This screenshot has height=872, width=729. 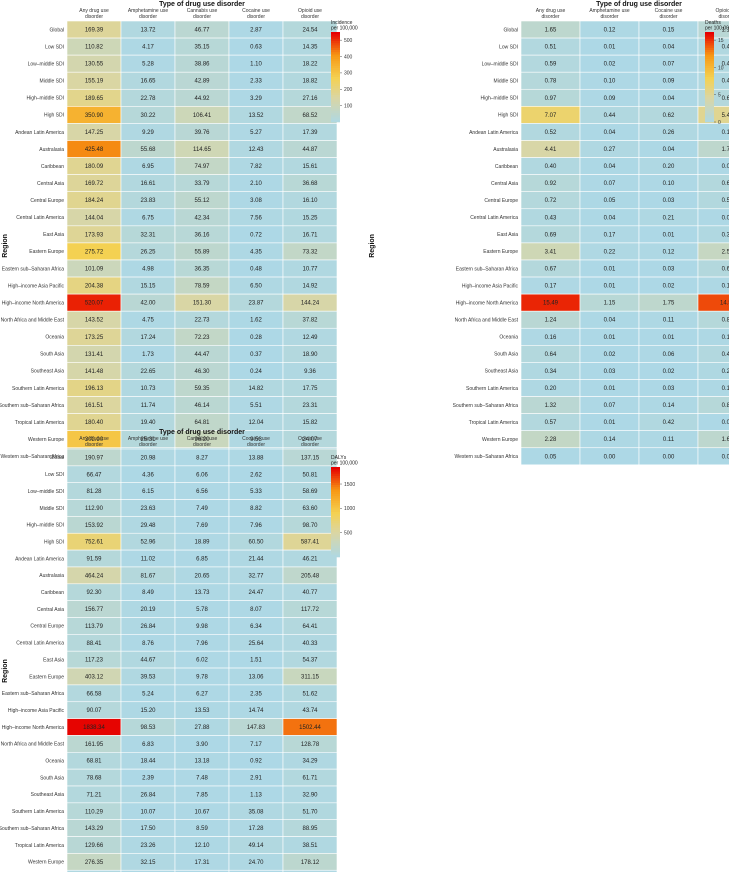 What do you see at coordinates (202, 406) in the screenshot?
I see `cell-value-label: 46.14` at bounding box center [202, 406].